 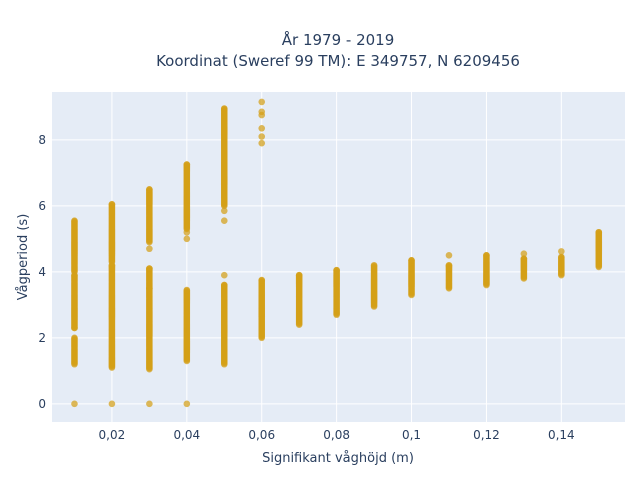 I want to click on chart-title-line-1: År 1979 - 2019, so click(x=338, y=39).